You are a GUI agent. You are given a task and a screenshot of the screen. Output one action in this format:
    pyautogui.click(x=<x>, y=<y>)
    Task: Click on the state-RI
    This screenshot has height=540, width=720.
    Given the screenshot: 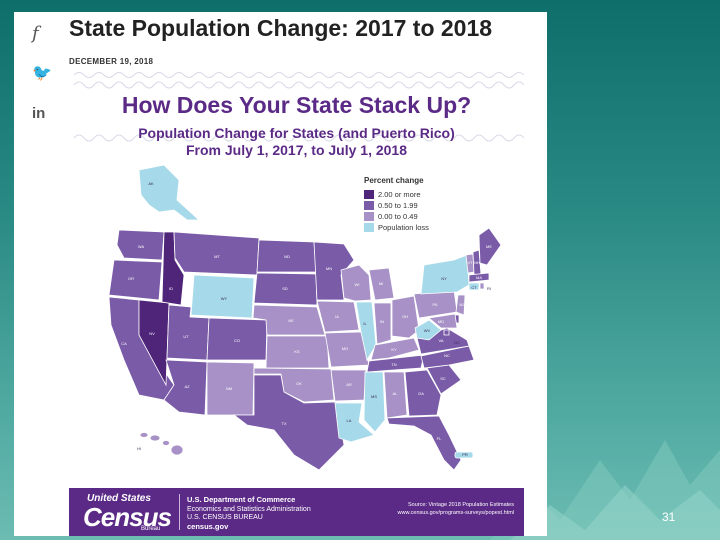 What is the action you would take?
    pyautogui.click(x=482, y=286)
    